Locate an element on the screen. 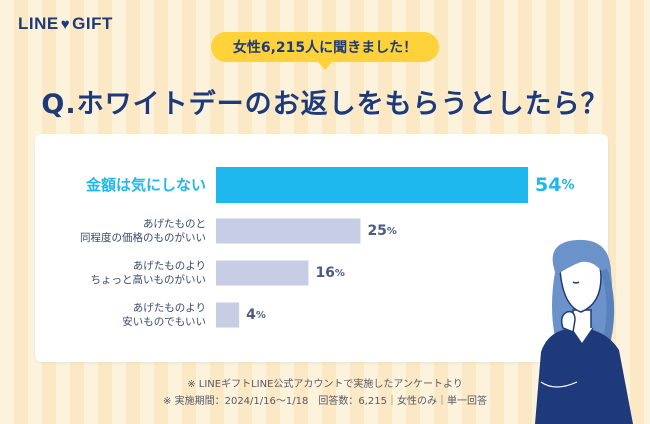 The width and height of the screenshot is (650, 424). survey-badge-text: 女性6,215人に聞きました！ is located at coordinates (325, 48).